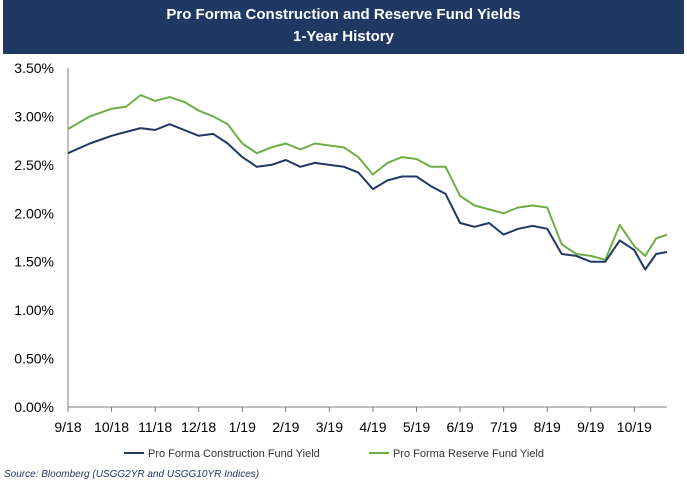  What do you see at coordinates (329, 427) in the screenshot?
I see `x-tick-label: 3/19` at bounding box center [329, 427].